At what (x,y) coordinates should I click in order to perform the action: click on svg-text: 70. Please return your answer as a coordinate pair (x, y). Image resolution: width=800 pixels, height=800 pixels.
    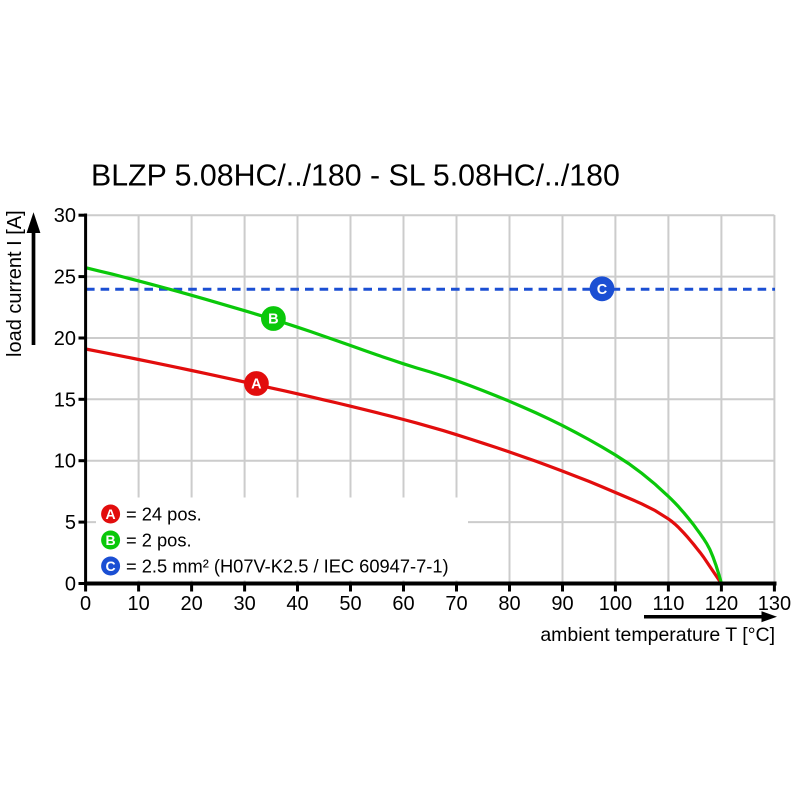
    Looking at the image, I should click on (456, 604).